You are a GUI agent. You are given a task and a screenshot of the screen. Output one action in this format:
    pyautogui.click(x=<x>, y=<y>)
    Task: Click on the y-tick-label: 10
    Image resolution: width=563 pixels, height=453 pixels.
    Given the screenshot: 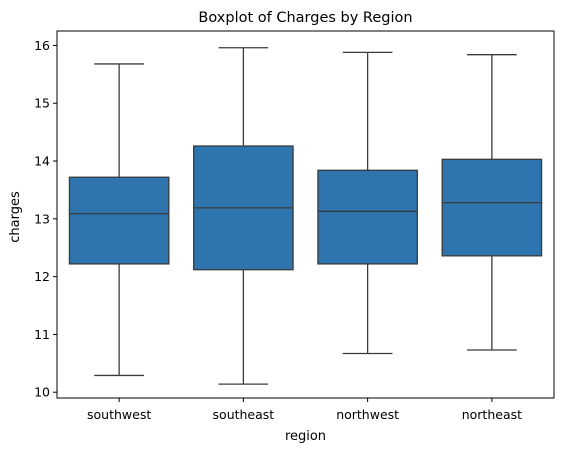 What is the action you would take?
    pyautogui.click(x=42, y=392)
    